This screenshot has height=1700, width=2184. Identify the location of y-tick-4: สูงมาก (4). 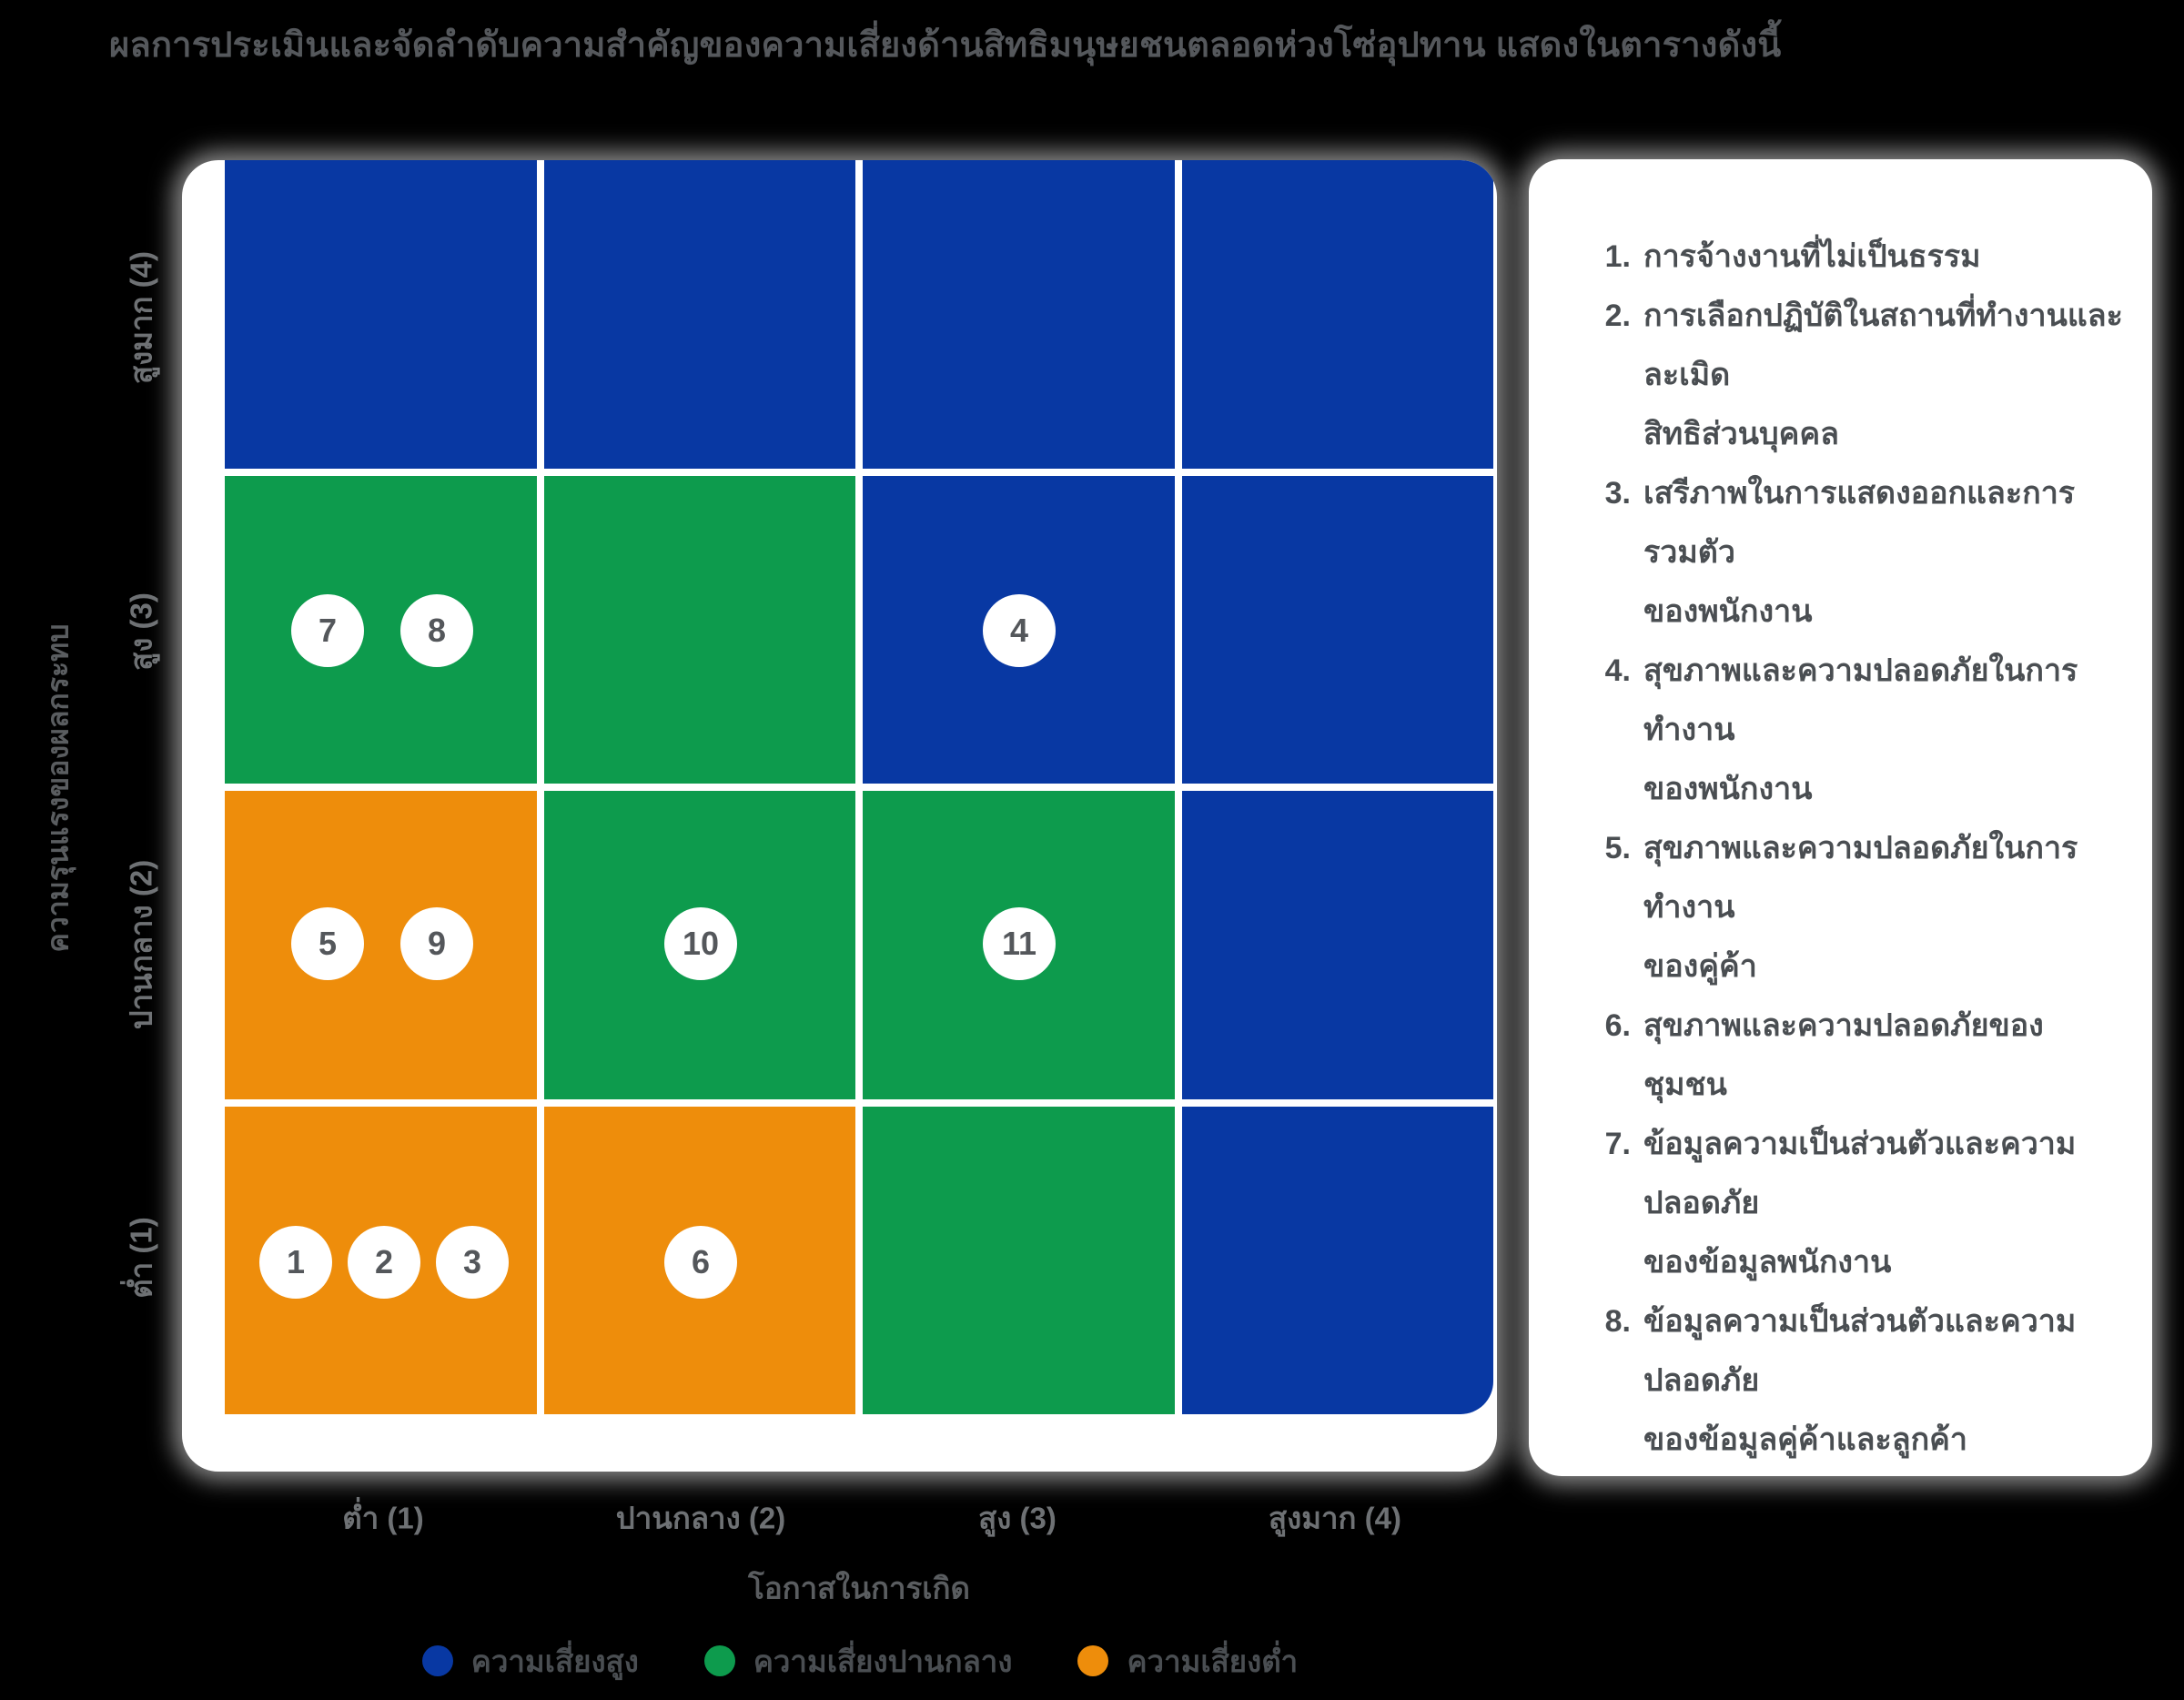
(141, 317).